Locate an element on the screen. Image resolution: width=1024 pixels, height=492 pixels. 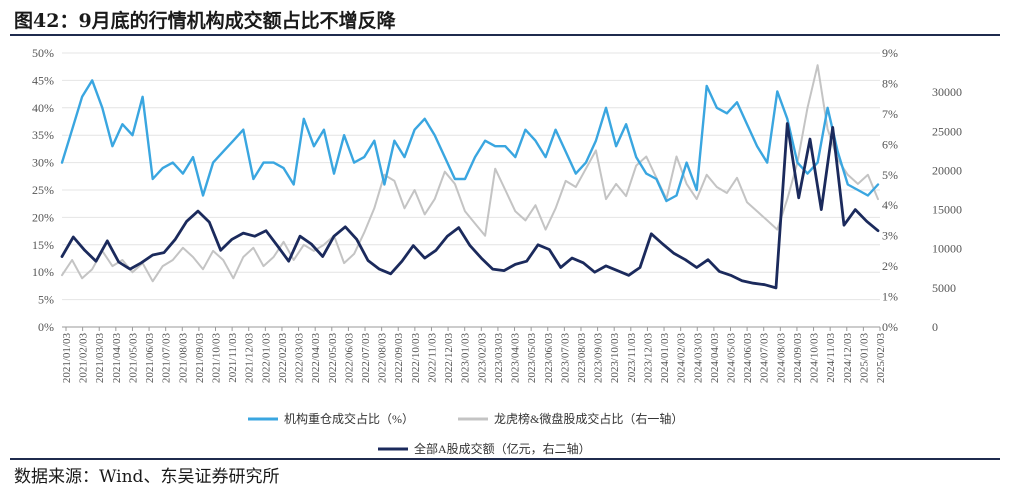
left-axis-tick-label: 45% is located at coordinates (43, 80).